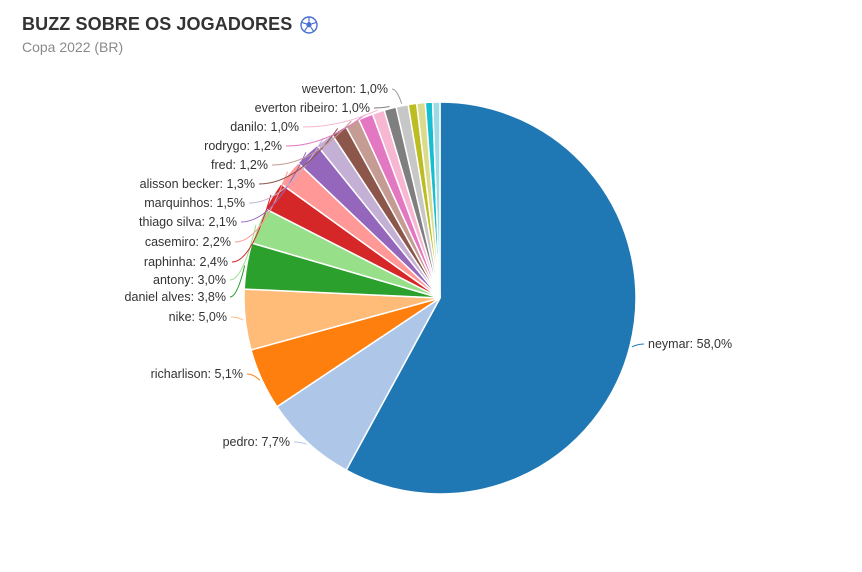 This screenshot has height=572, width=862. I want to click on slice-label-danilo: danilo: 1,0%, so click(264, 127).